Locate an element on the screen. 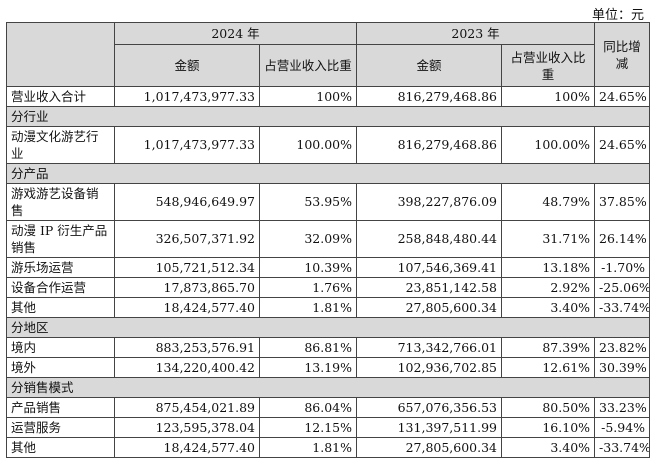 The height and width of the screenshot is (472, 660). row-label: 运营服务 is located at coordinates (60, 427).